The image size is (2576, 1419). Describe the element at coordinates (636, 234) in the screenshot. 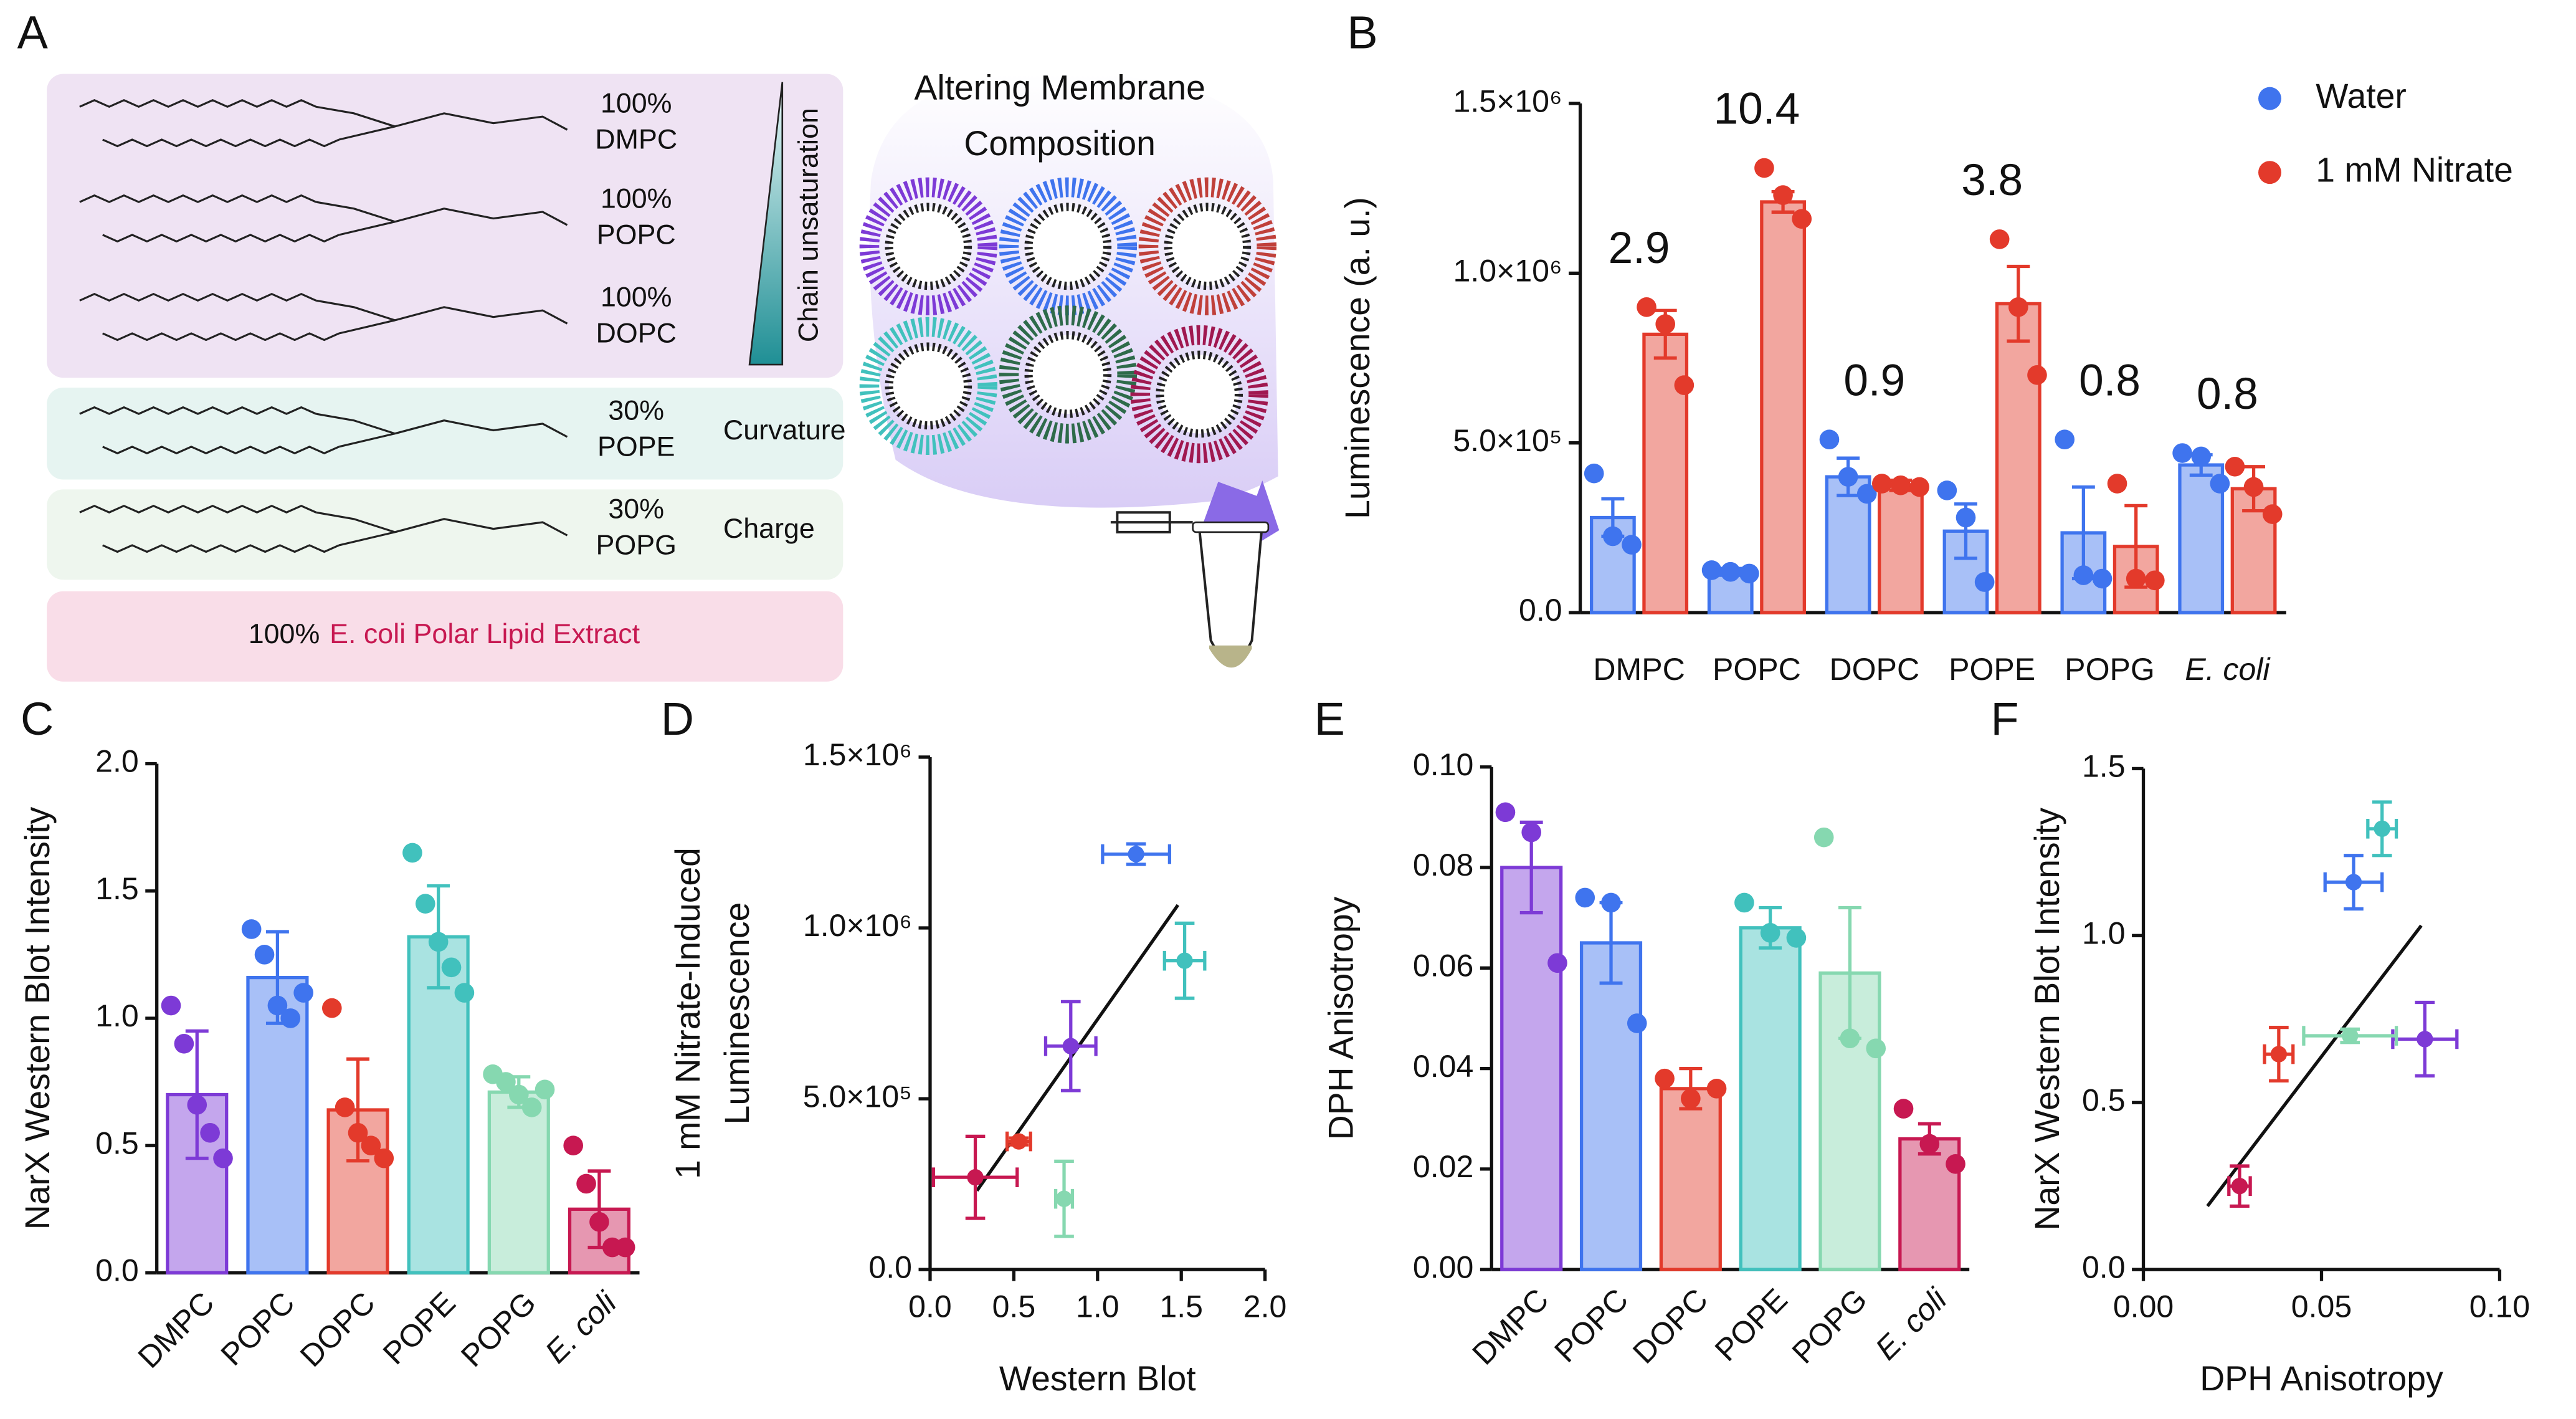

I see `lipid-name: POPC` at that location.